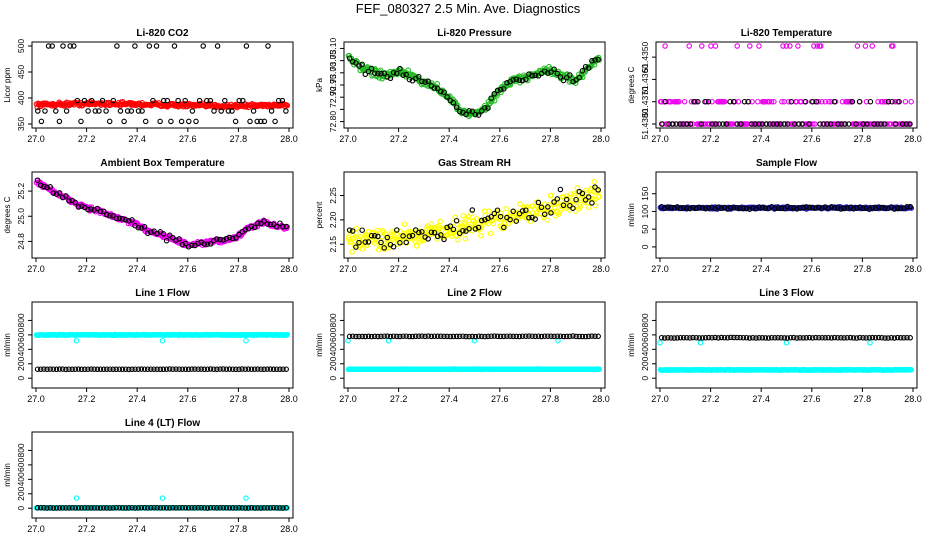 This screenshot has width=936, height=540. What do you see at coordinates (333, 49) in the screenshot?
I see `y-tick-label: 73.10` at bounding box center [333, 49].